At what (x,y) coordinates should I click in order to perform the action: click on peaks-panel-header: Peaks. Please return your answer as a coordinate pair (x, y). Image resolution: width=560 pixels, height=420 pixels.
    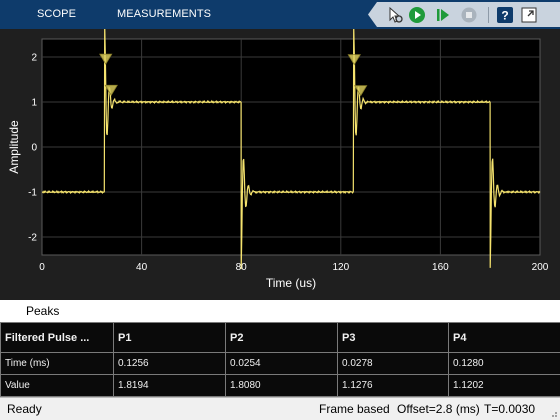
    Looking at the image, I should click on (280, 311).